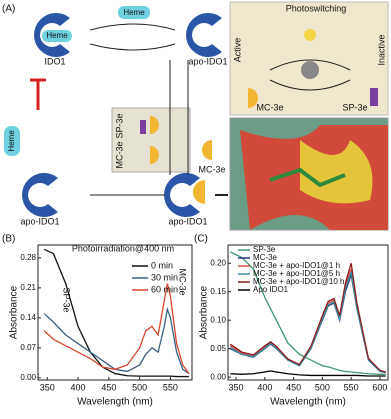 The height and width of the screenshot is (419, 391). I want to click on heme-icons, so click(77, 81).